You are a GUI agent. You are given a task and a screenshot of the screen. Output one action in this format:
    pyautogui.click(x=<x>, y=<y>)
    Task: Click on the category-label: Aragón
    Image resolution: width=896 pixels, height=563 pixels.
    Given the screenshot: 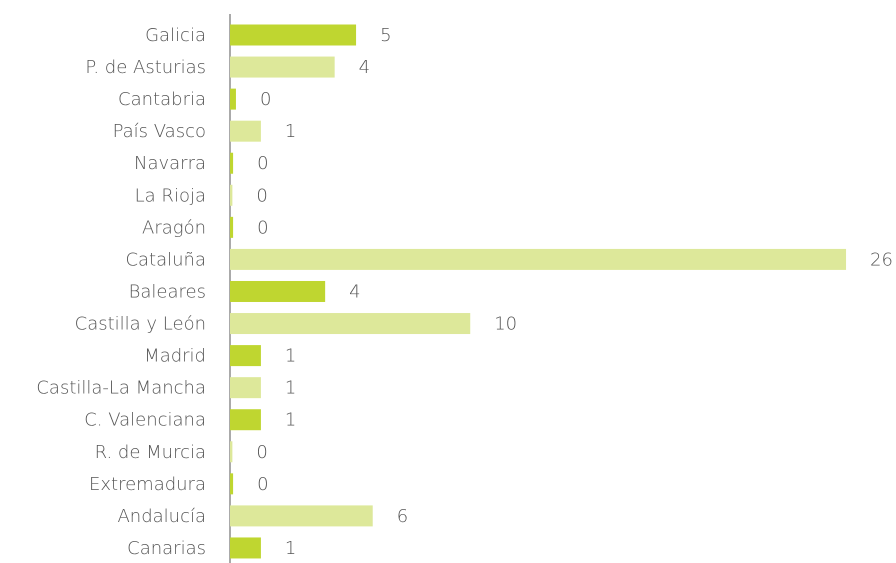 What is the action you would take?
    pyautogui.click(x=174, y=227)
    